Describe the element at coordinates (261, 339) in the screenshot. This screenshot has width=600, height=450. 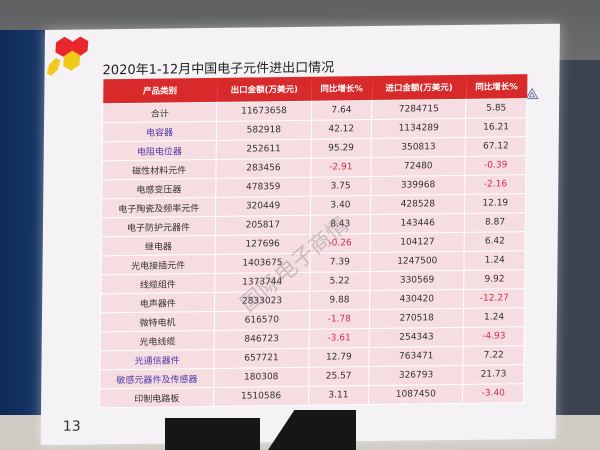
I see `cell-export: 846723` at that location.